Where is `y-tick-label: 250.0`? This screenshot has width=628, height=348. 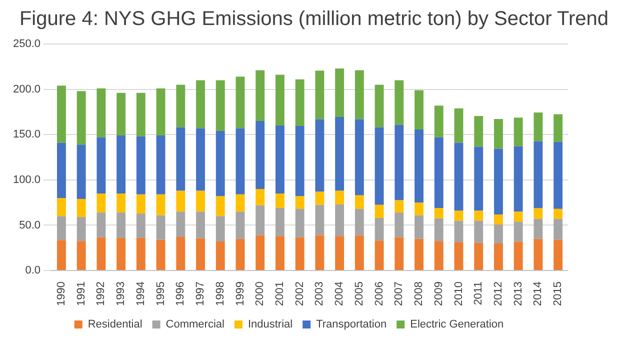
y-tick-label: 250.0 is located at coordinates (26, 44).